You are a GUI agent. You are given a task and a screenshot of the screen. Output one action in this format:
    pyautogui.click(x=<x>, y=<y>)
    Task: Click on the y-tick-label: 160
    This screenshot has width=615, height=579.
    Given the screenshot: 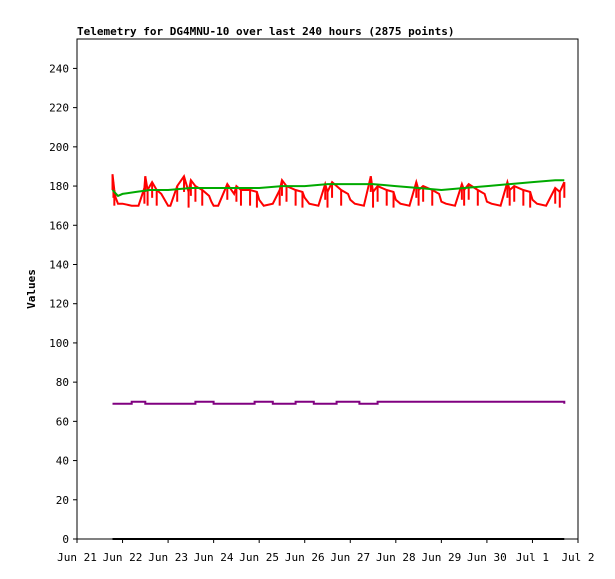 What is the action you would take?
    pyautogui.click(x=59, y=225)
    